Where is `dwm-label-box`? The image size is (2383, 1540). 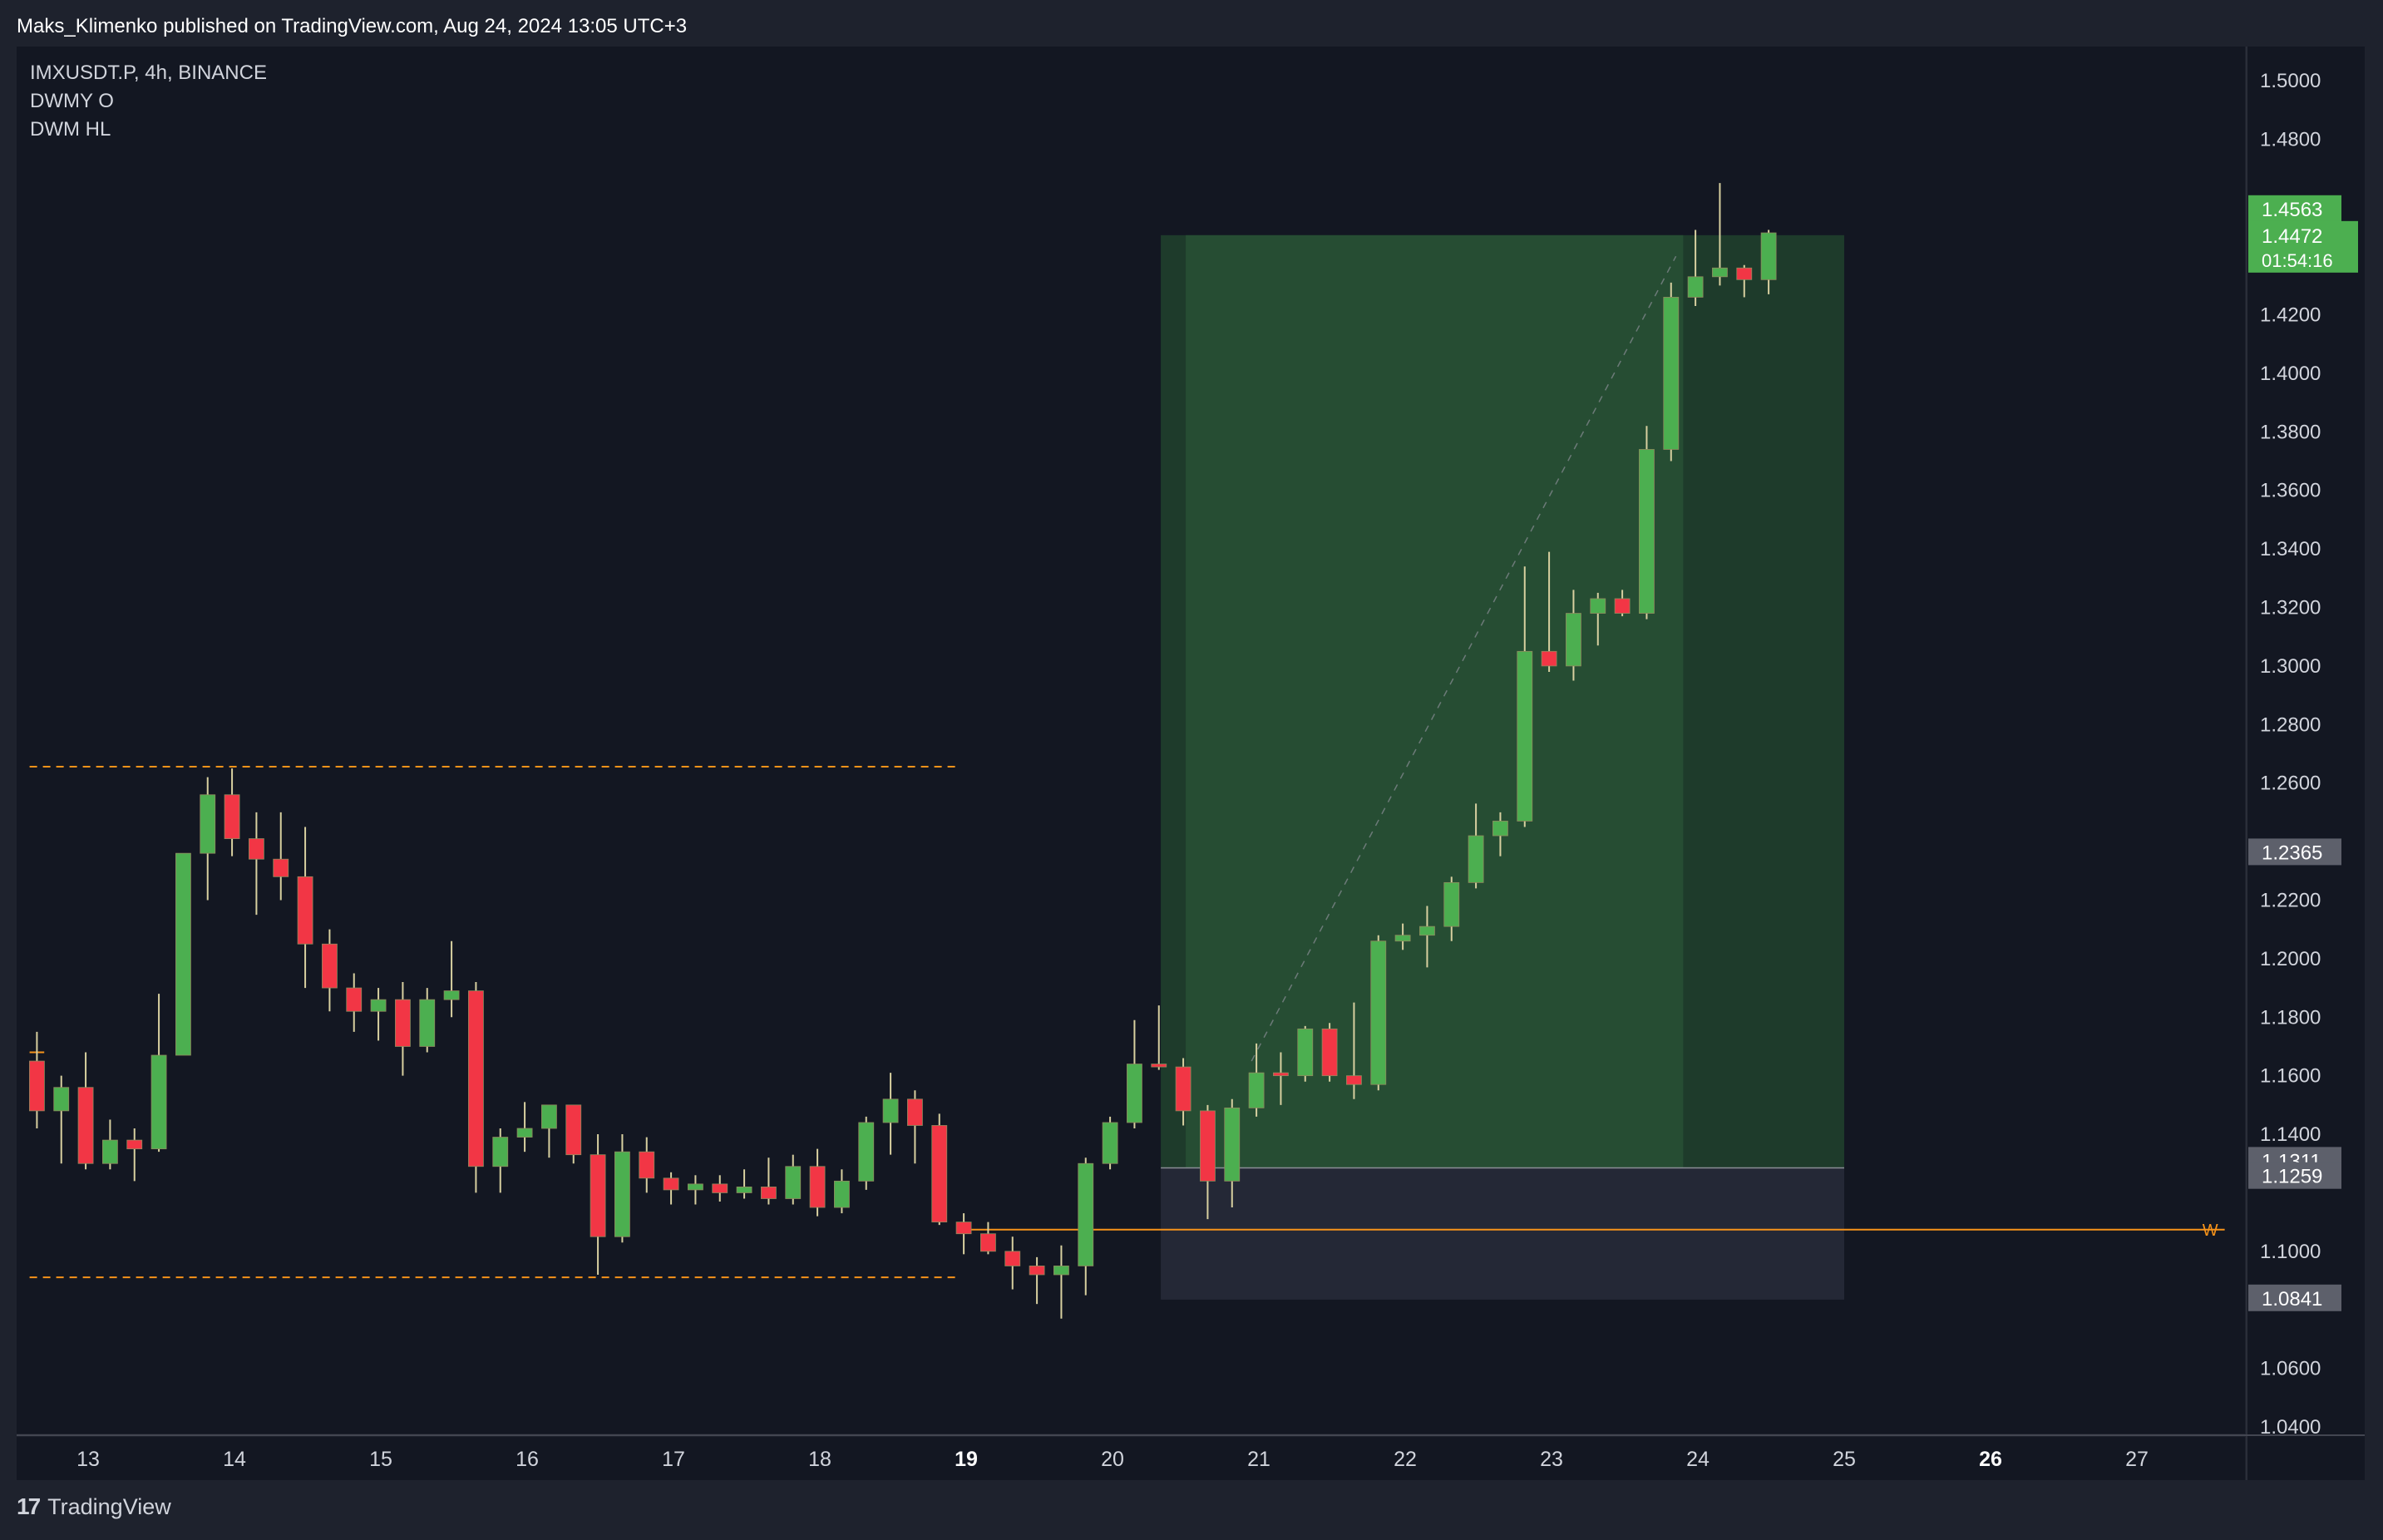 dwm-label-box is located at coordinates (2294, 852).